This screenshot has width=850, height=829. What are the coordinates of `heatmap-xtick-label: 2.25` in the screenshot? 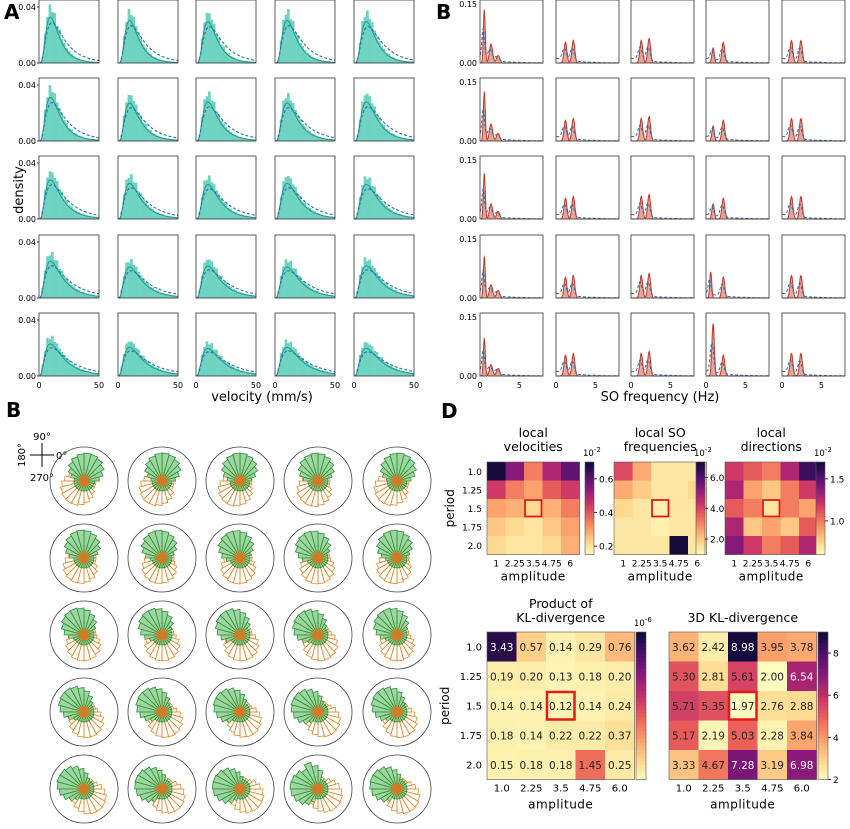 It's located at (753, 565).